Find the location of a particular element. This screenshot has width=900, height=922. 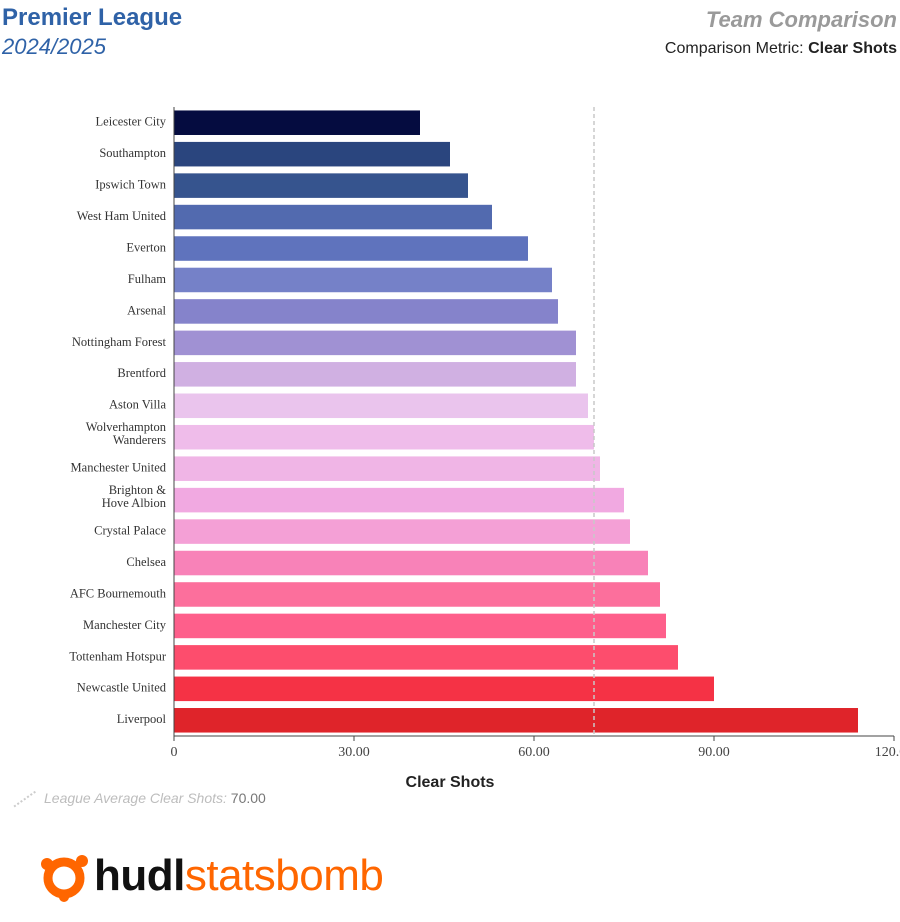

x-tick-label: 120.00 is located at coordinates (887, 752).